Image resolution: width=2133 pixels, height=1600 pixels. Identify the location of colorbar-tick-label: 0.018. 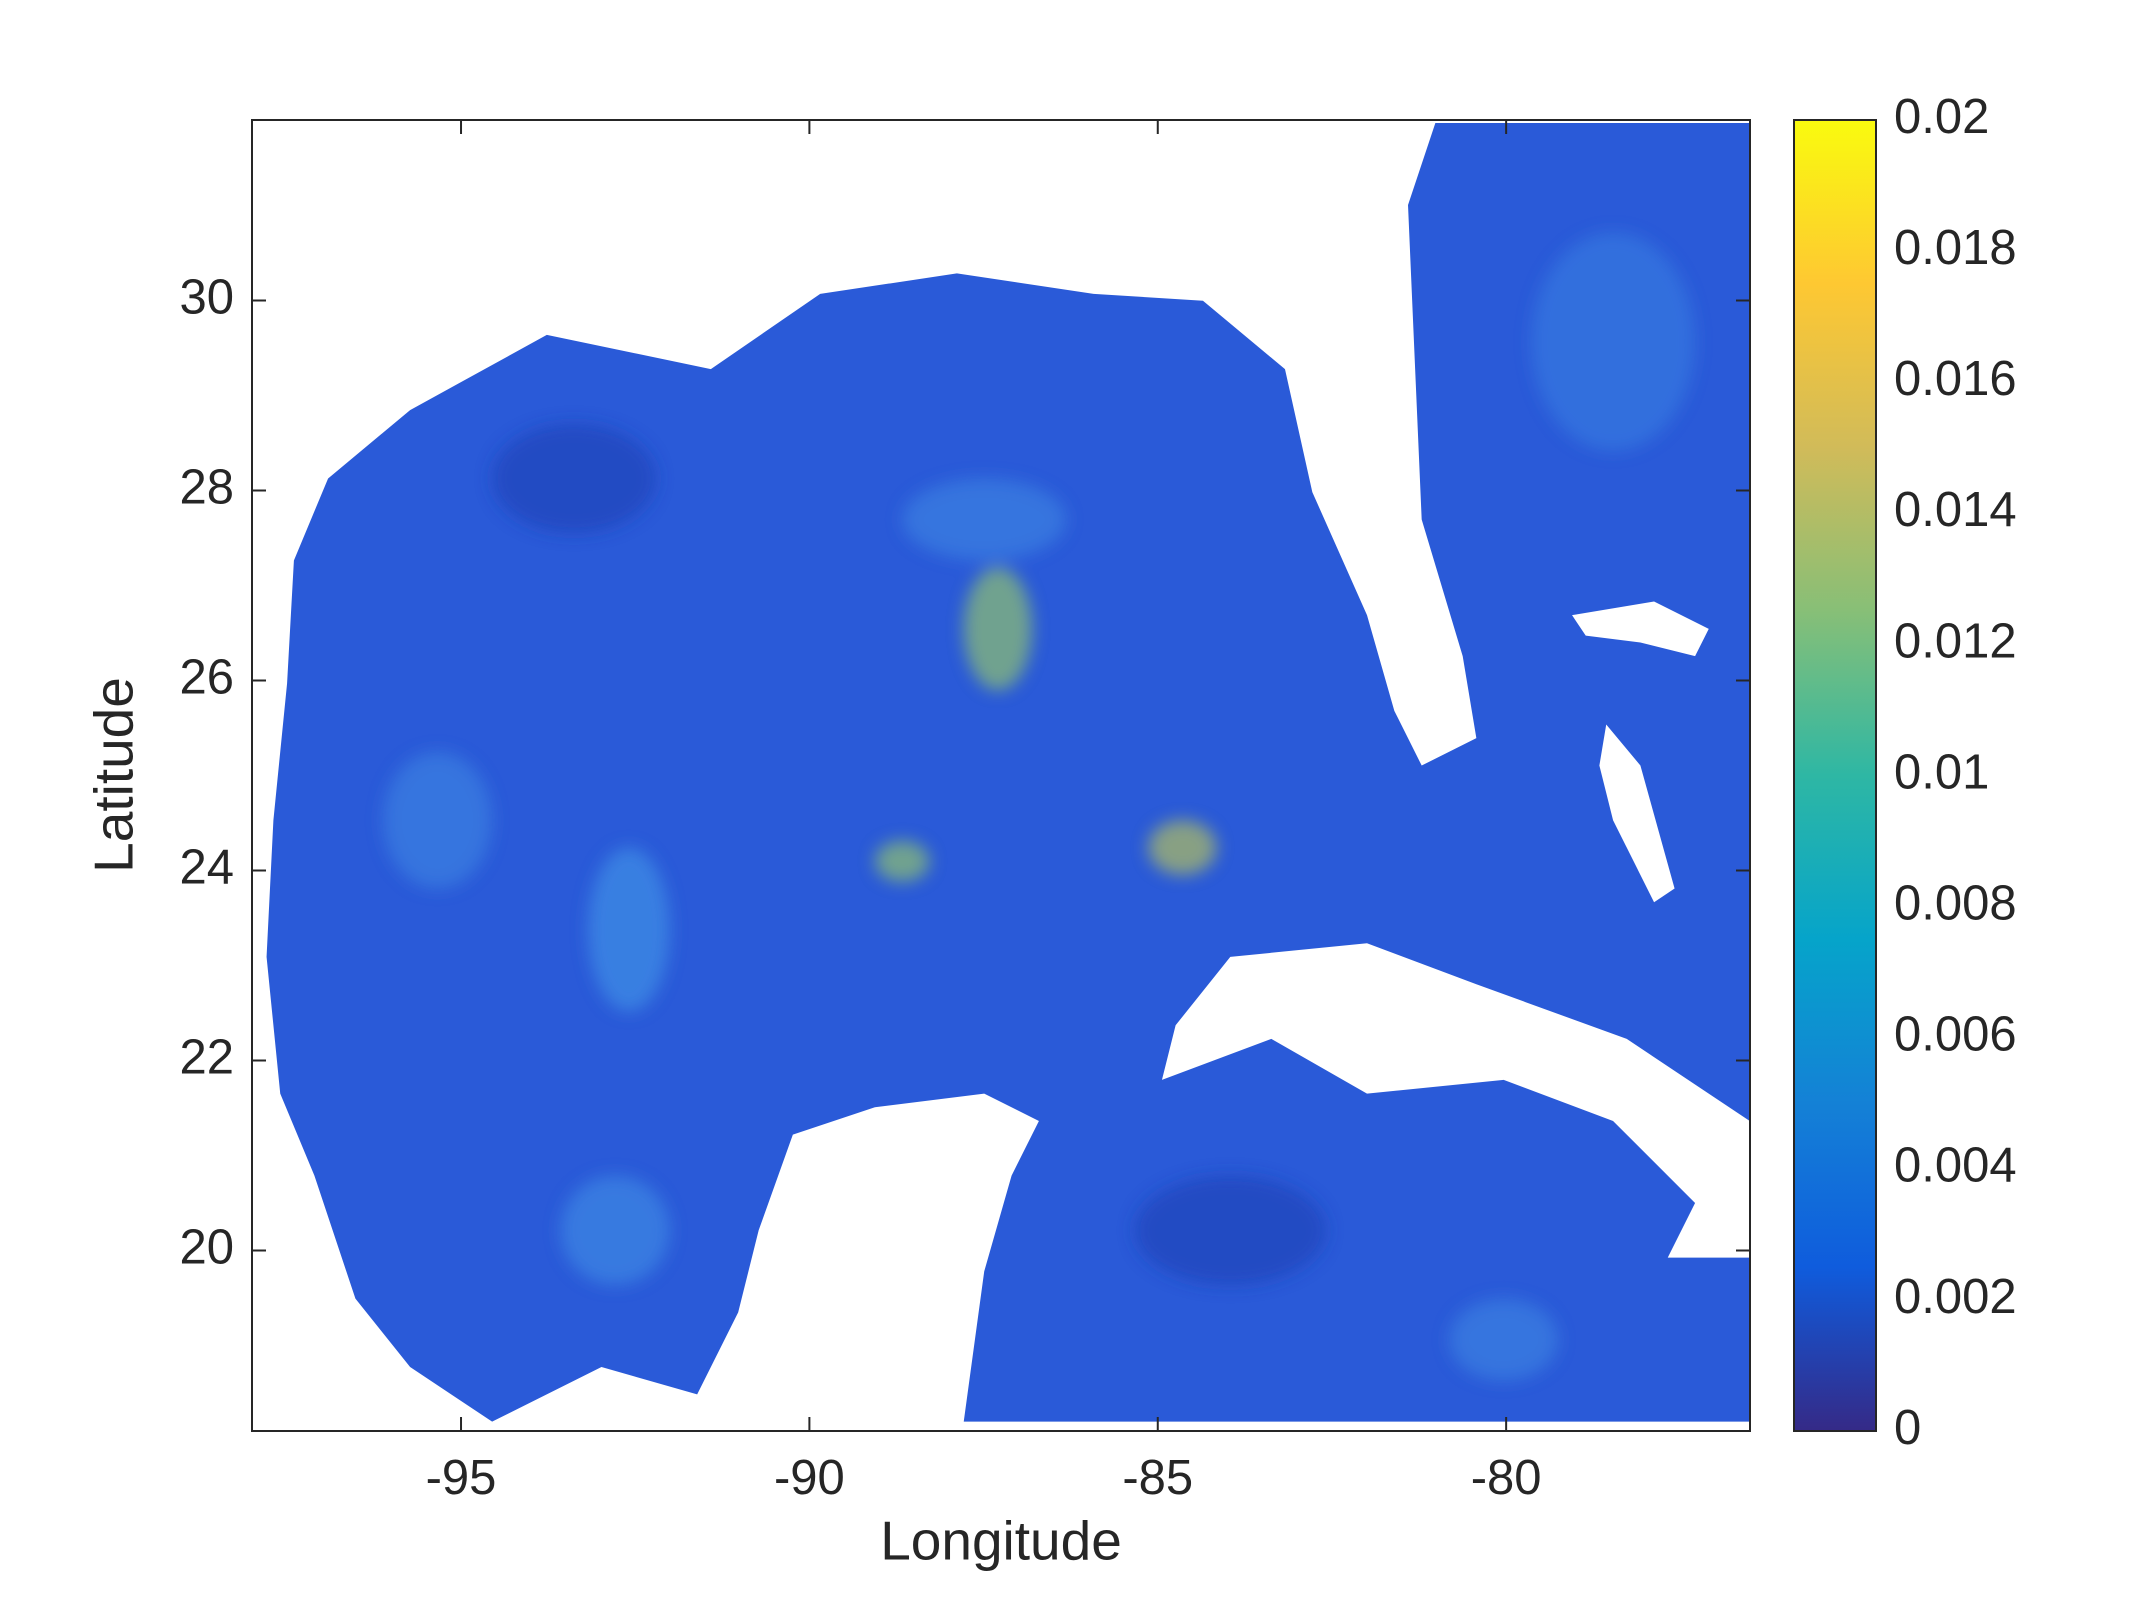
(1955, 248).